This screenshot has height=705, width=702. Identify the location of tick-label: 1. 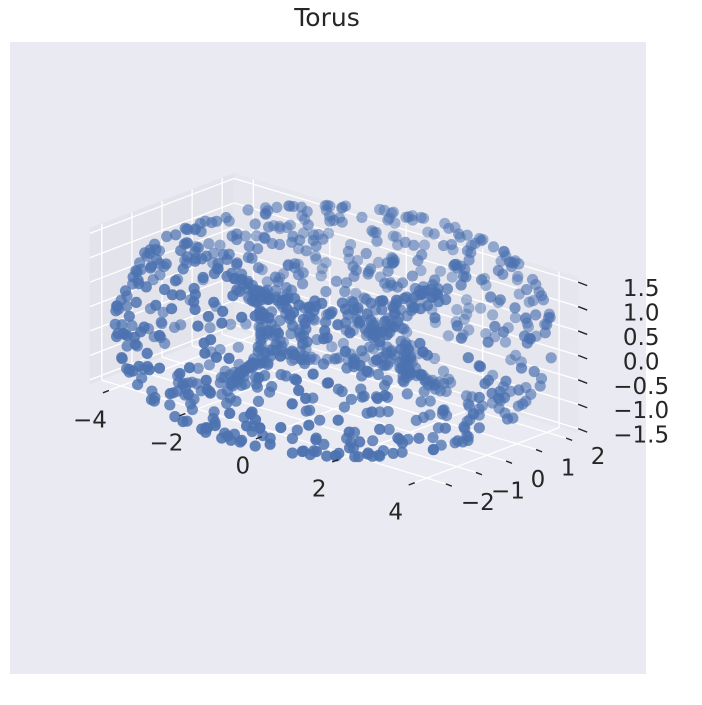
(568, 469).